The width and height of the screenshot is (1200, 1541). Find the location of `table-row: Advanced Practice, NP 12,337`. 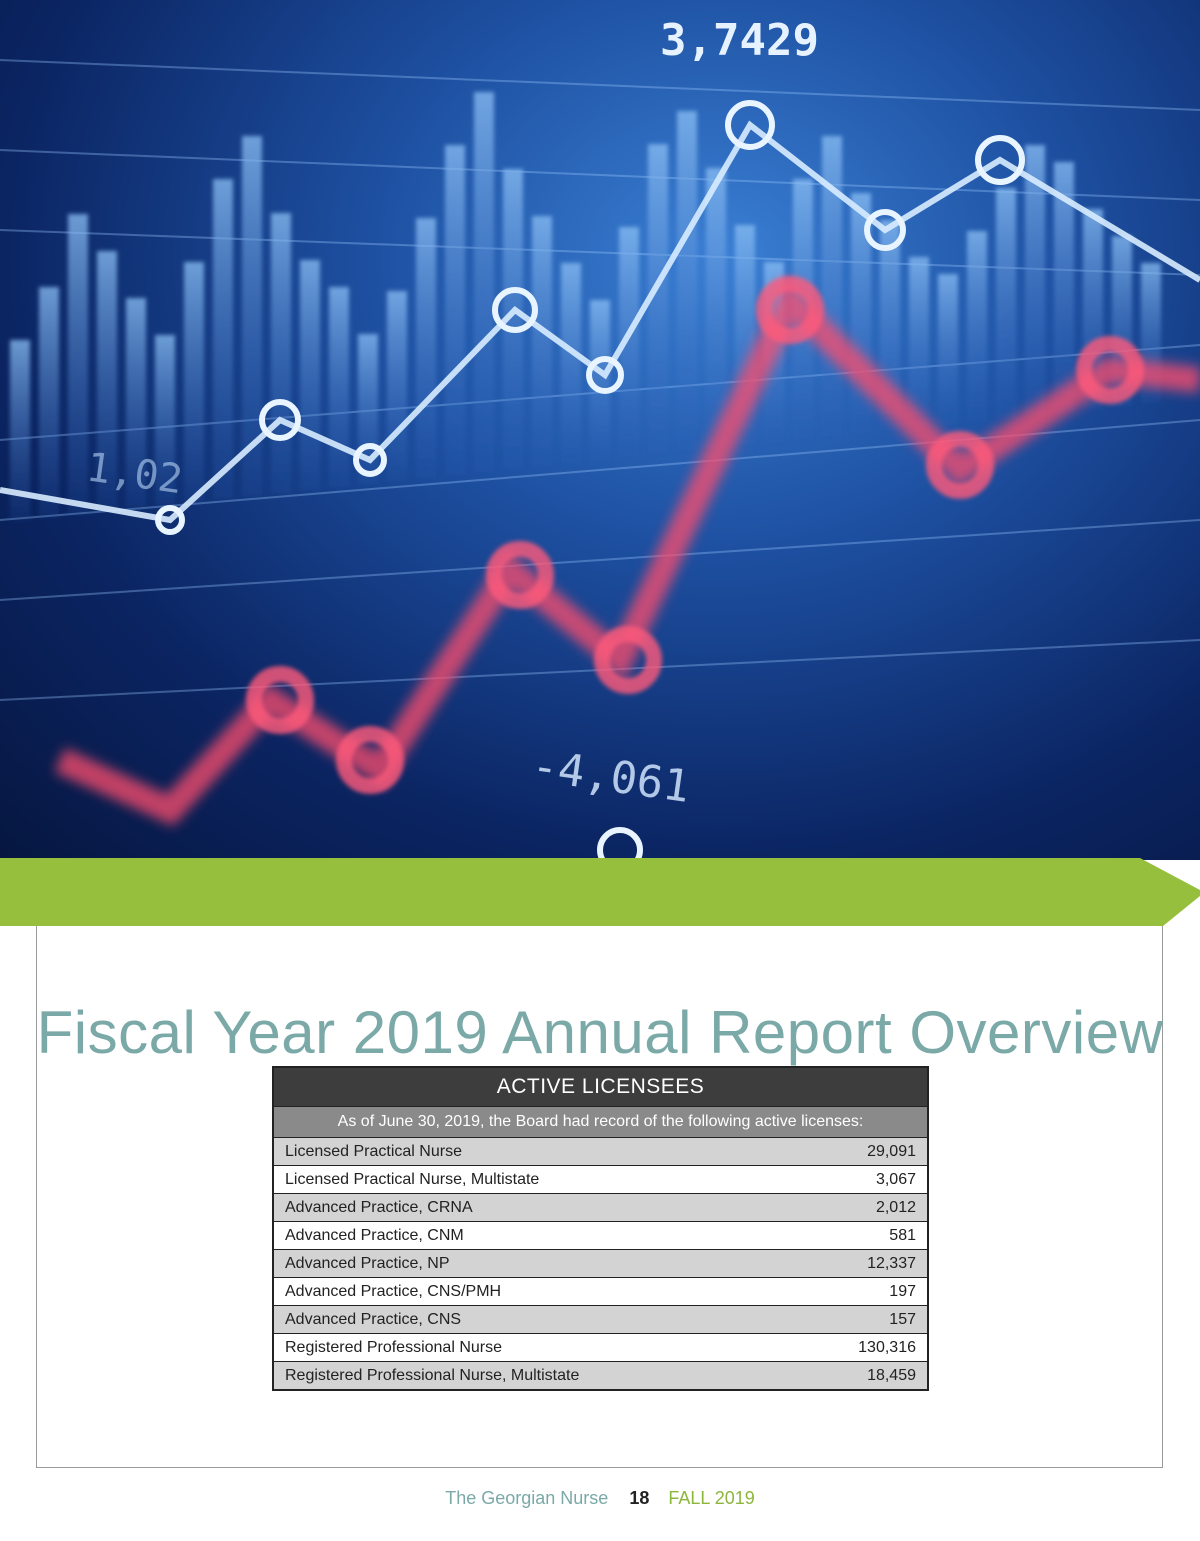

table-row: Advanced Practice, NP 12,337 is located at coordinates (600, 1263).